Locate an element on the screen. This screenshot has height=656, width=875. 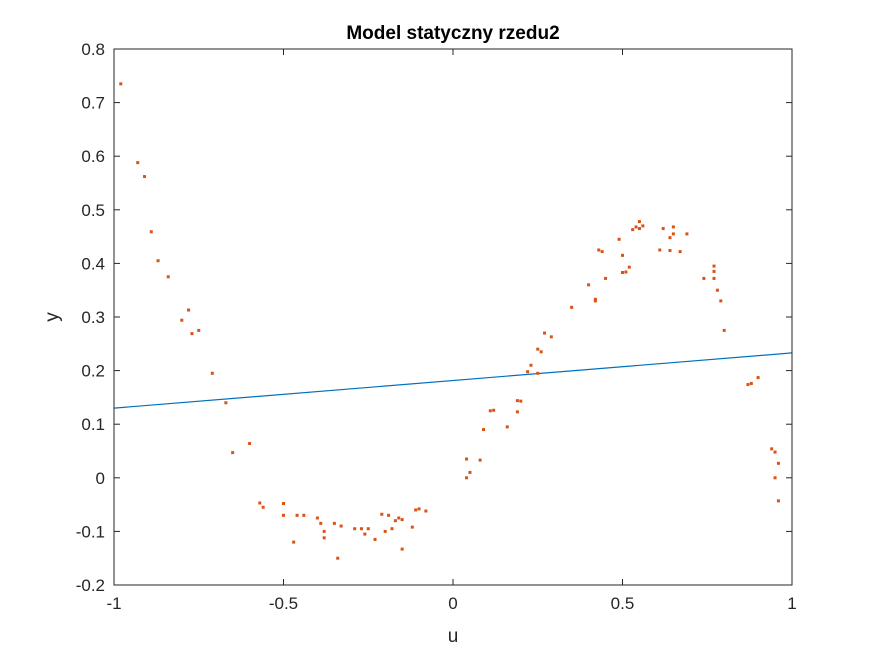
x-tick-label: 0 is located at coordinates (452, 603).